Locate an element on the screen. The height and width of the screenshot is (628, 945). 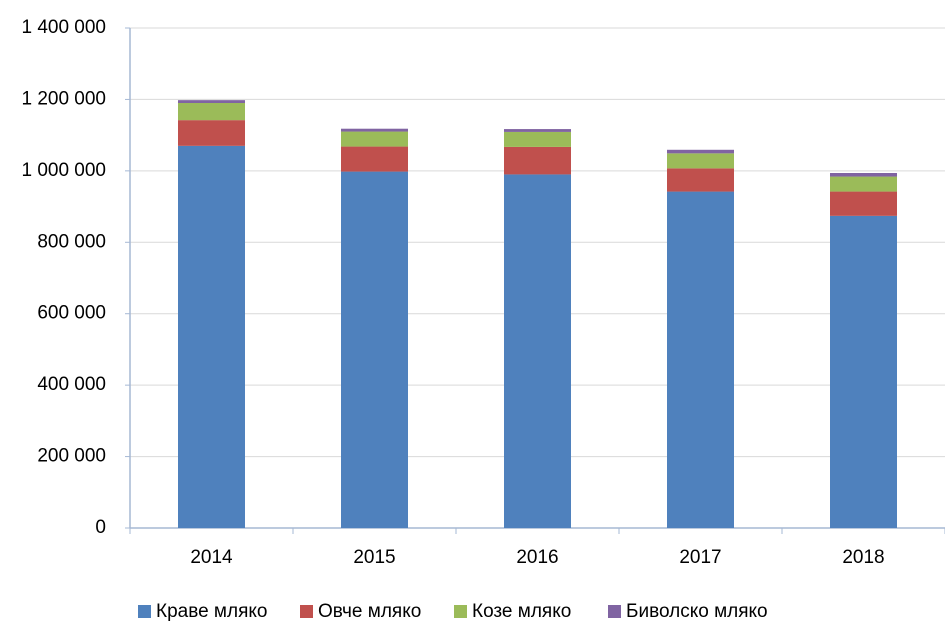
y-tick-label: 1 400 000 is located at coordinates (63, 27).